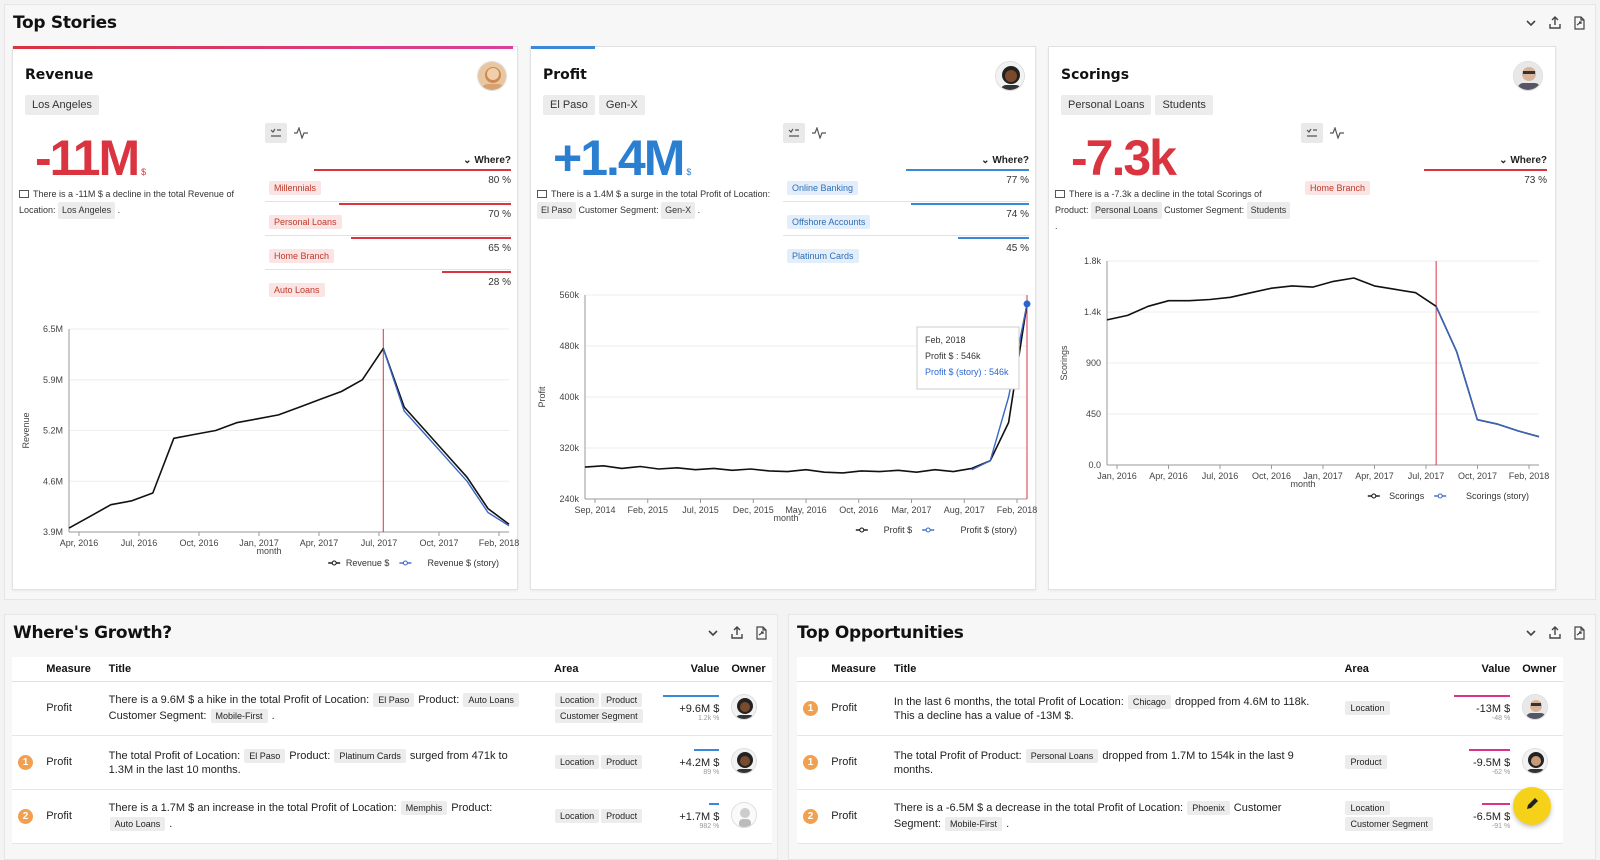 This screenshot has height=860, width=1600. I want to click on owner-cell, so click(748, 816).